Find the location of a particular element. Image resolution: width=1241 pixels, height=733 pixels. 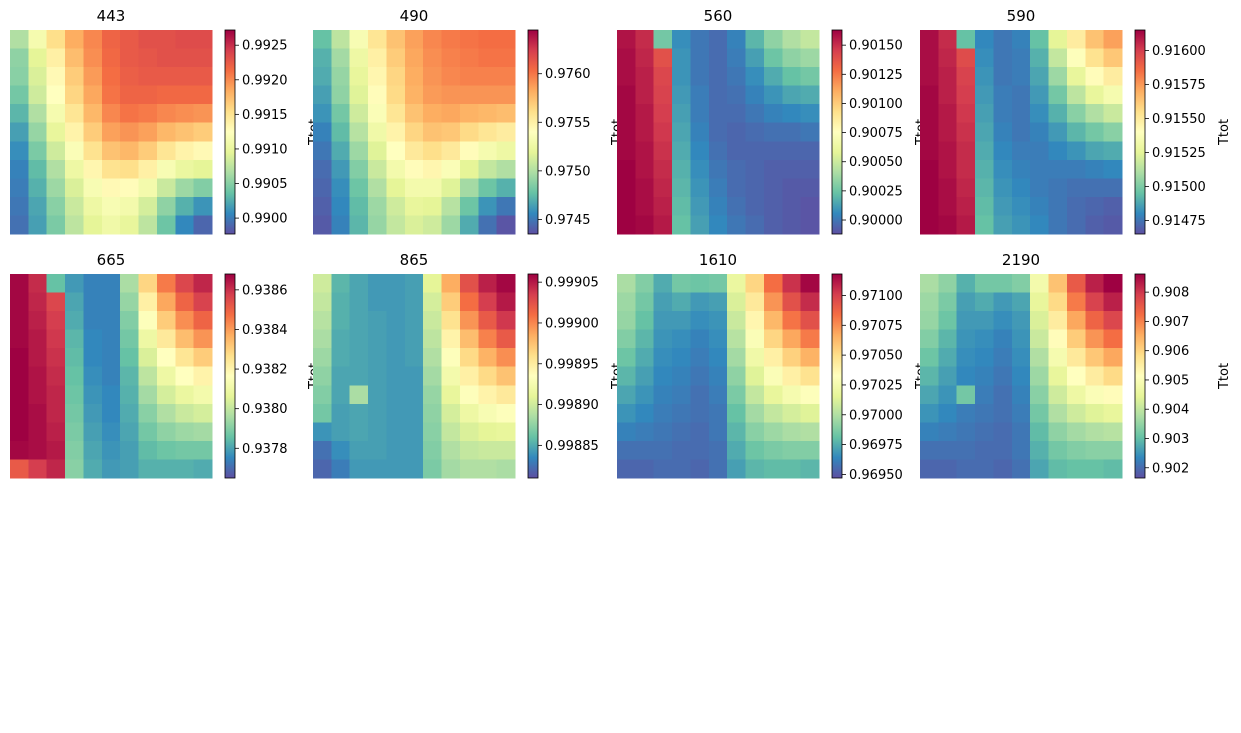

panel-title: 590 is located at coordinates (1021, 16).